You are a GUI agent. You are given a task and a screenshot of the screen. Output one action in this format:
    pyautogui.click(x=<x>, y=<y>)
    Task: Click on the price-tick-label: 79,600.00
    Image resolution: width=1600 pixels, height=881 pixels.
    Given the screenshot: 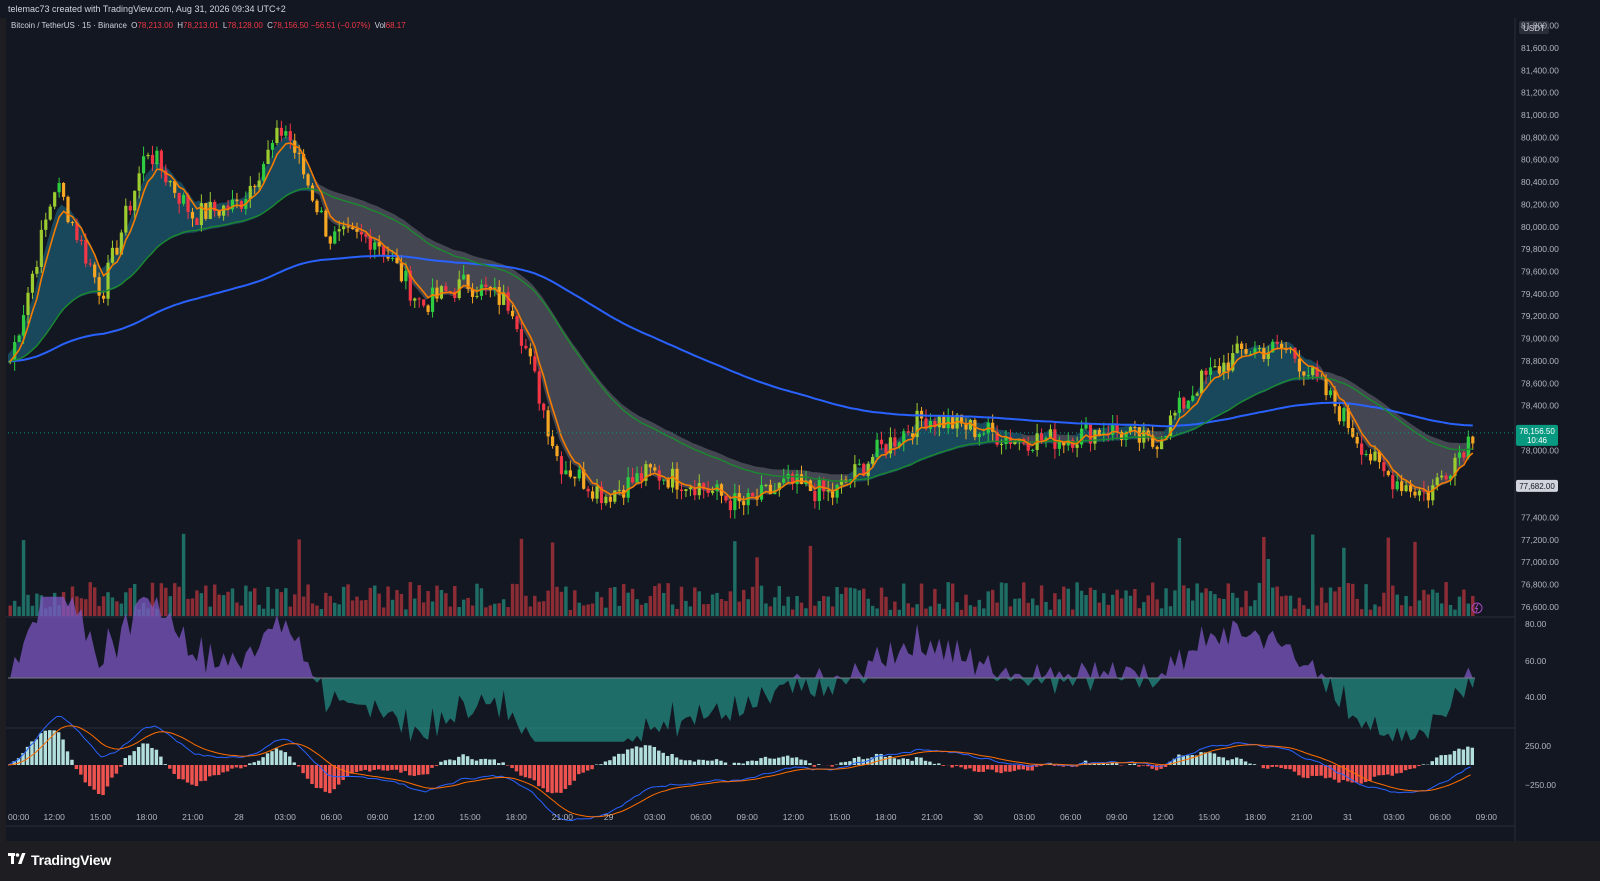 What is the action you would take?
    pyautogui.click(x=1540, y=272)
    